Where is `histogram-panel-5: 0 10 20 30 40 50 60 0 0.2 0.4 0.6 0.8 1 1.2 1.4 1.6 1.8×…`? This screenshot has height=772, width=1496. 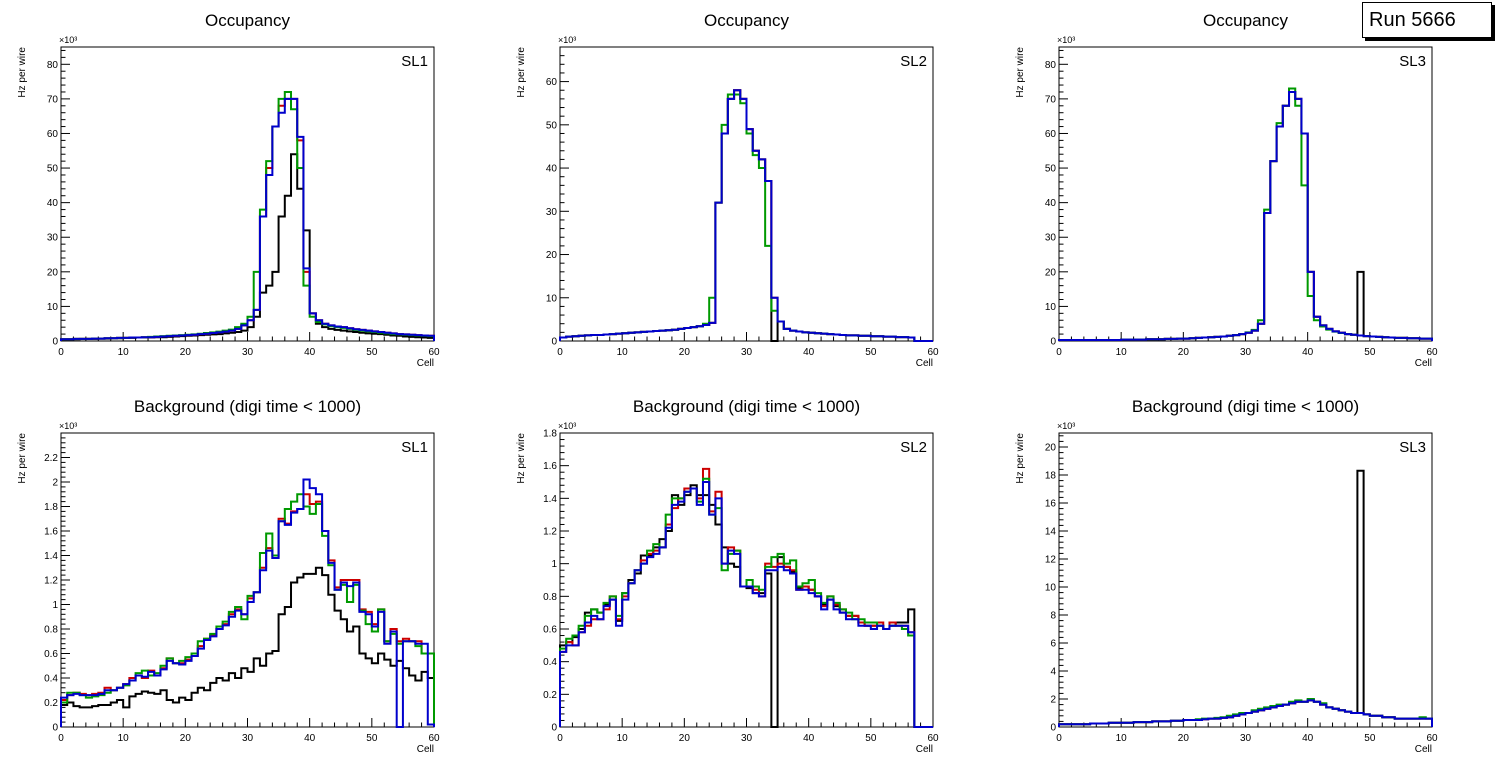 histogram-panel-5: 0 10 20 30 40 50 60 0 0.2 0.4 0.6 0.8 1 1.2 1.4 1.6 1.8×… is located at coordinates (727, 576).